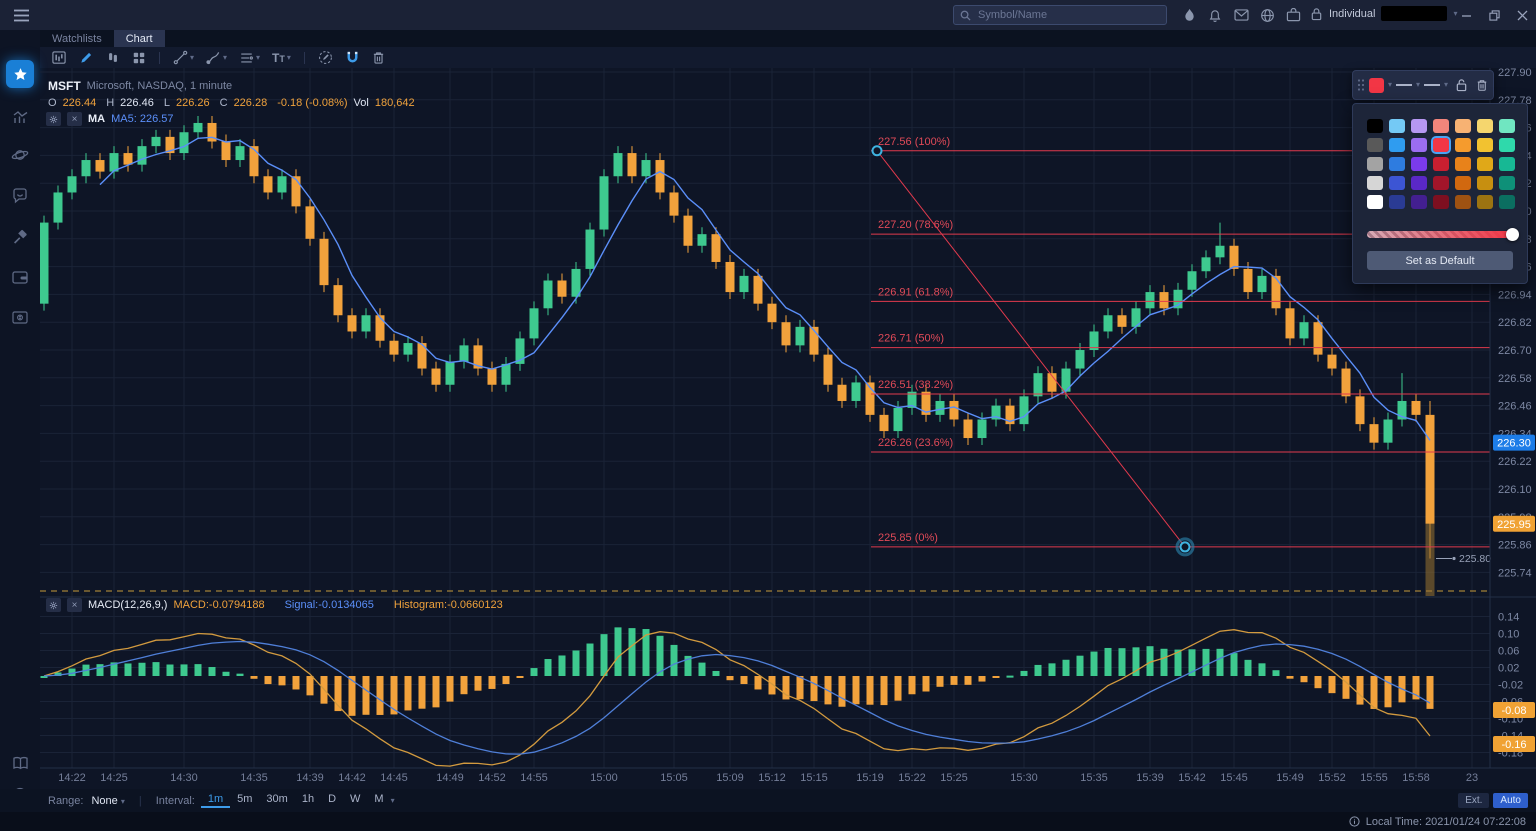 The image size is (1536, 831). What do you see at coordinates (1485, 164) in the screenshot?
I see `palette-color-e0a818` at bounding box center [1485, 164].